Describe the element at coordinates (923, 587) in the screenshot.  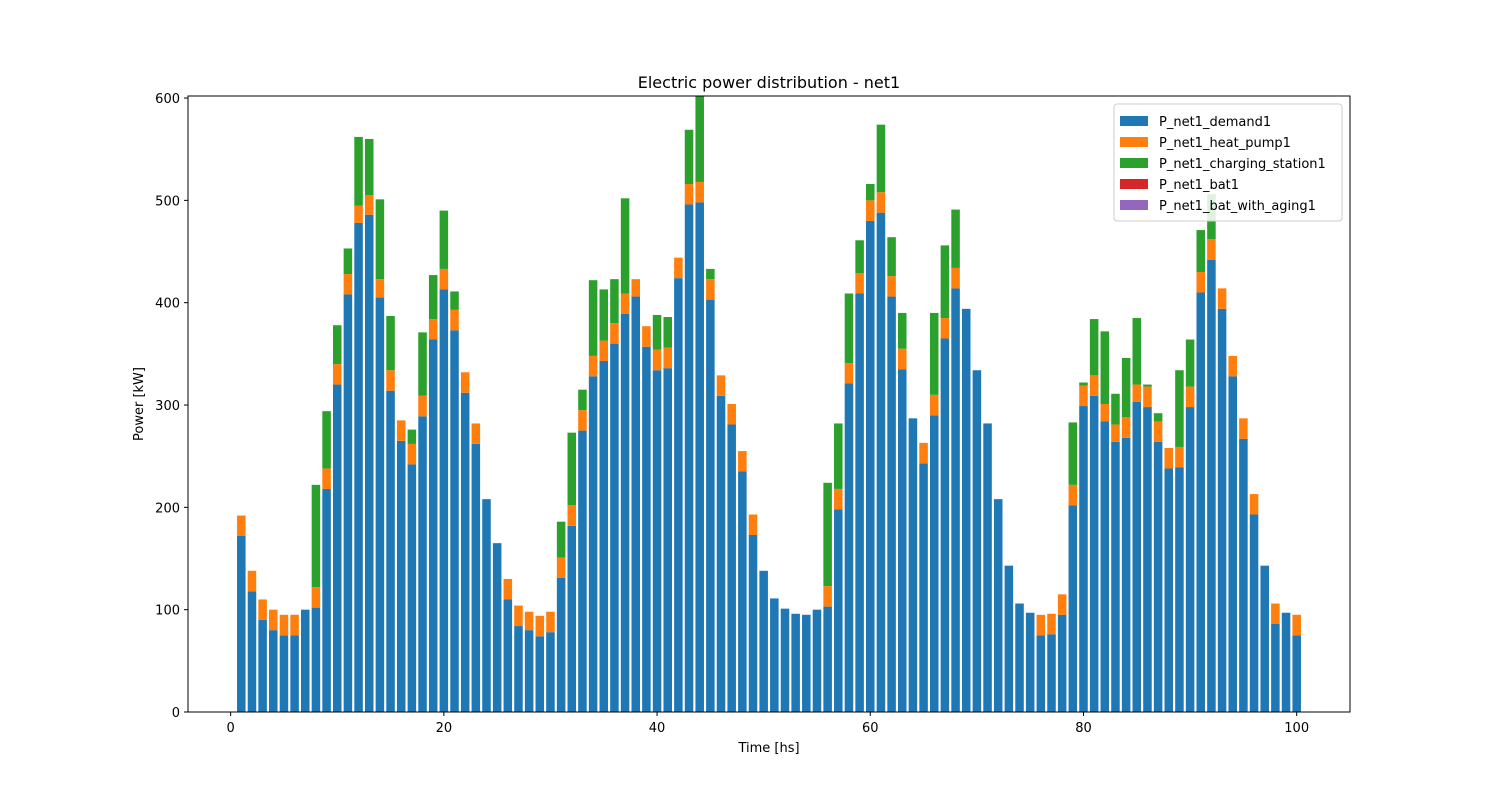
I see `bar-series0-t65` at that location.